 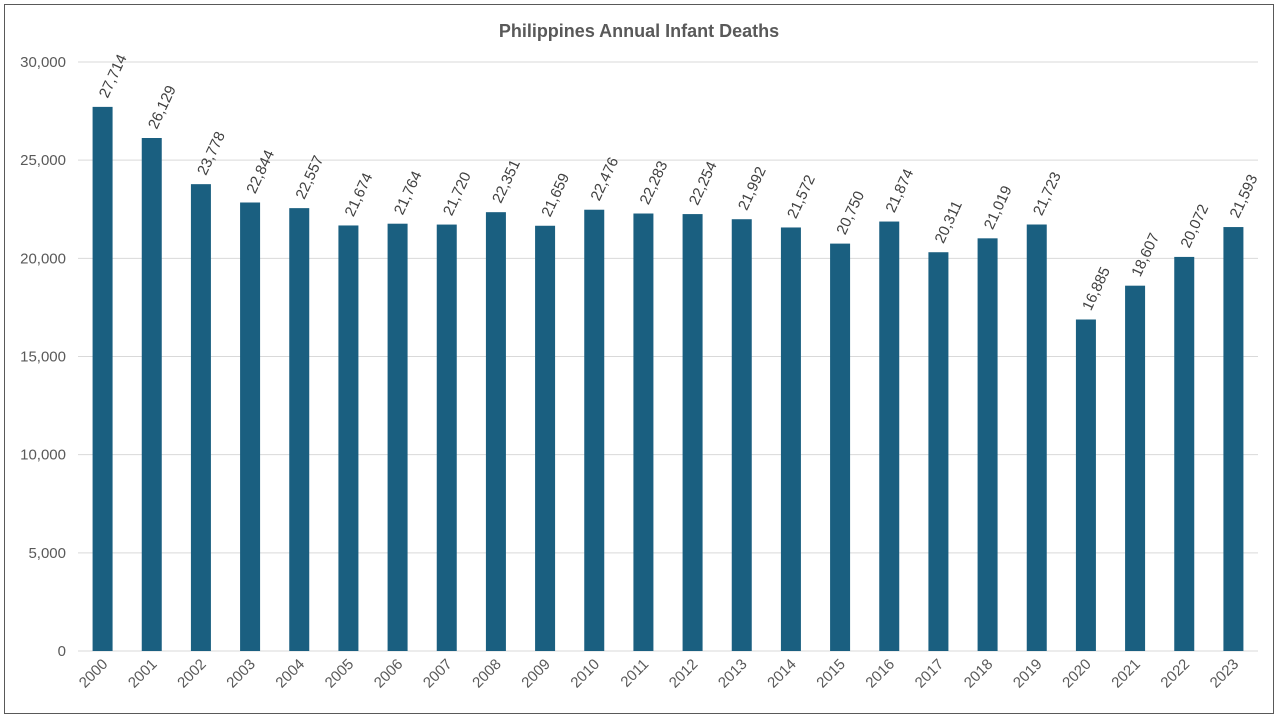 What do you see at coordinates (340, 674) in the screenshot?
I see `x-tick-label: 2005` at bounding box center [340, 674].